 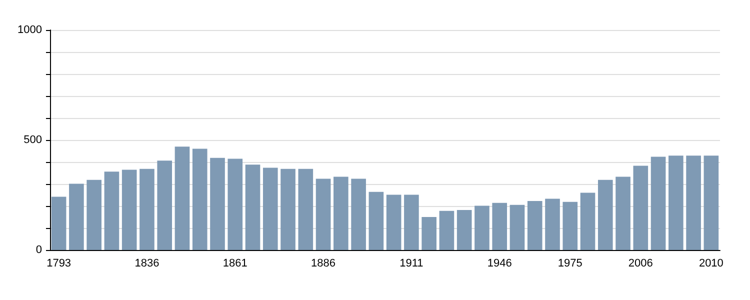 What do you see at coordinates (30, 30) in the screenshot?
I see `y-tick-label: 1000` at bounding box center [30, 30].